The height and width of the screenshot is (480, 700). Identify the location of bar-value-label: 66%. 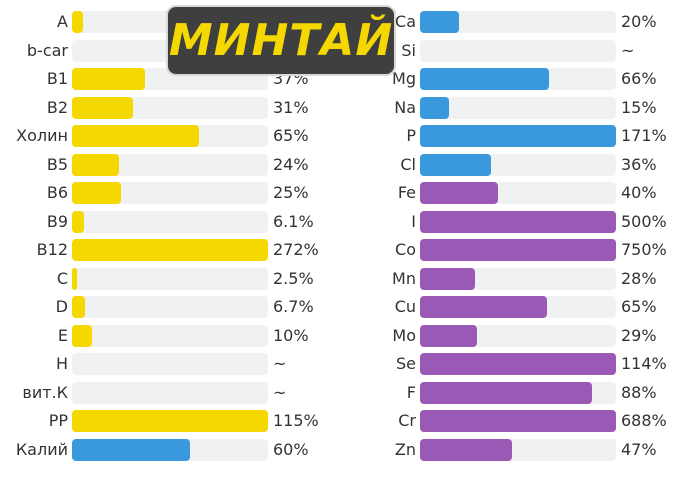
(639, 78).